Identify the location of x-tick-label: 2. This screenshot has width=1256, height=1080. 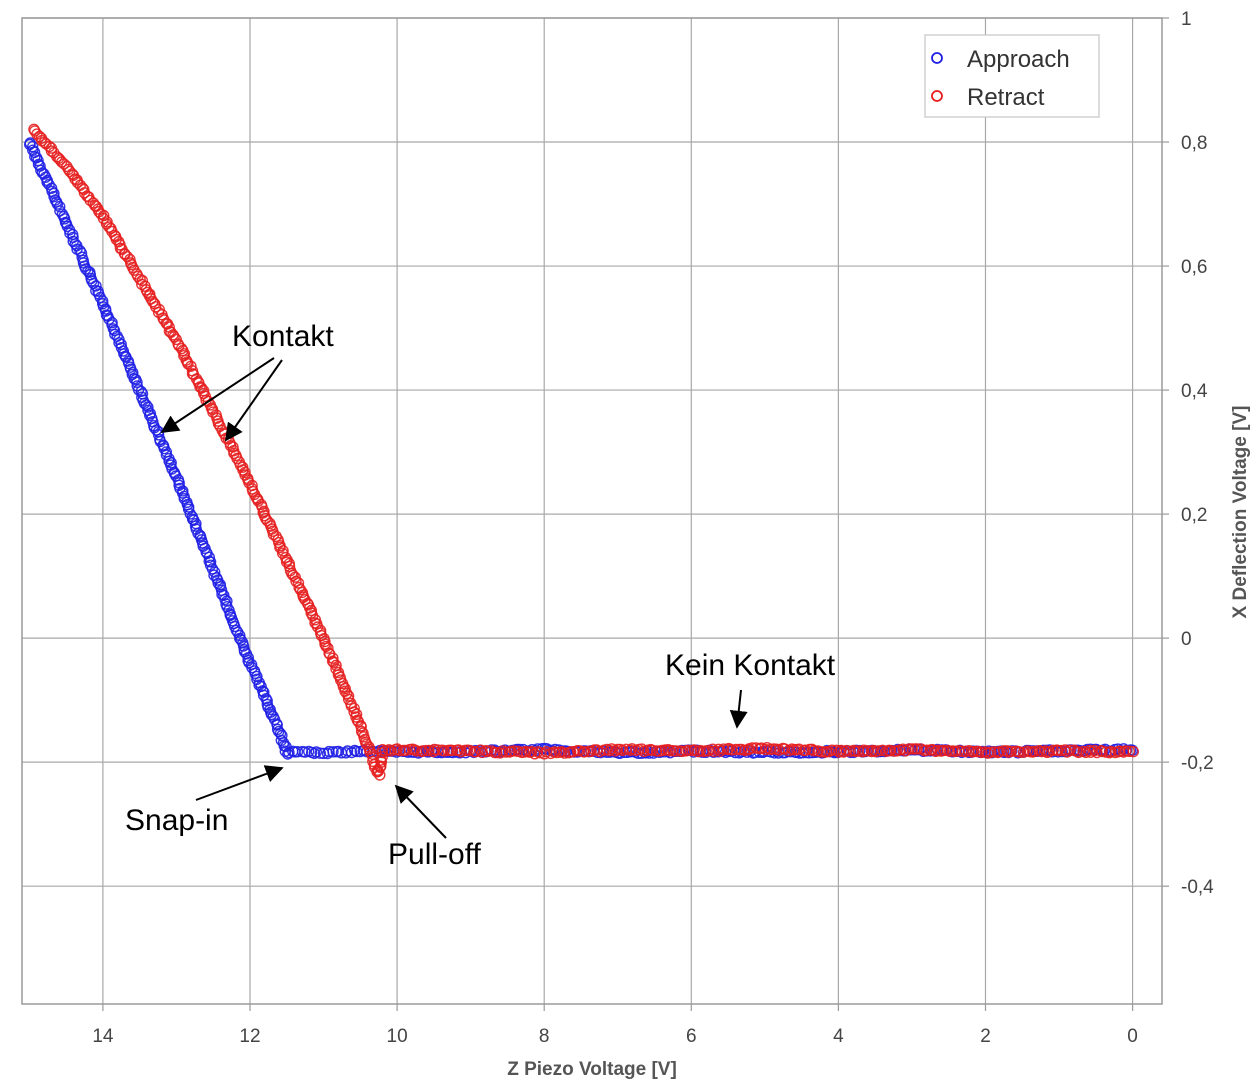
(985, 1036).